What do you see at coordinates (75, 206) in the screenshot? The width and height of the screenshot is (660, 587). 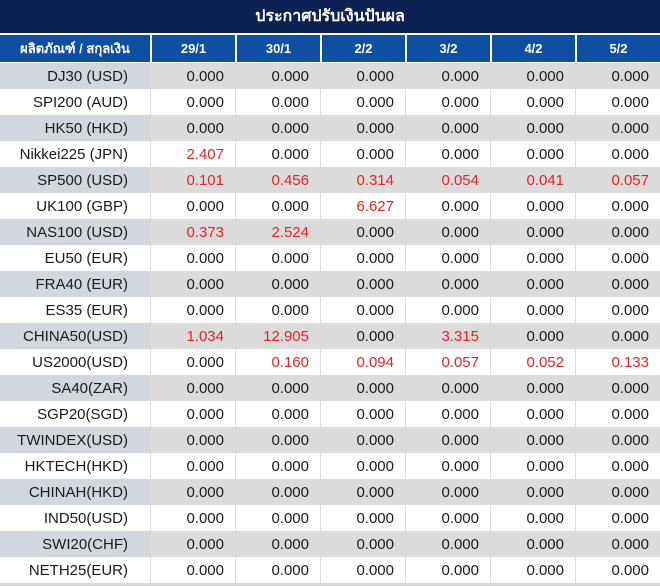 I see `product-label: UK100 (GBP)` at bounding box center [75, 206].